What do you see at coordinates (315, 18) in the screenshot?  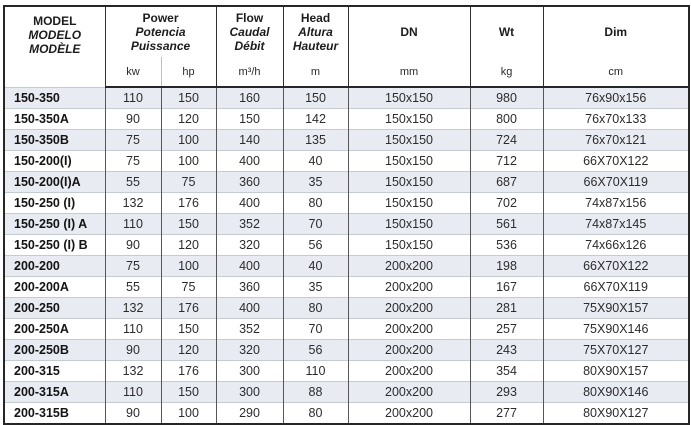 I see `head-label-en: Head` at bounding box center [315, 18].